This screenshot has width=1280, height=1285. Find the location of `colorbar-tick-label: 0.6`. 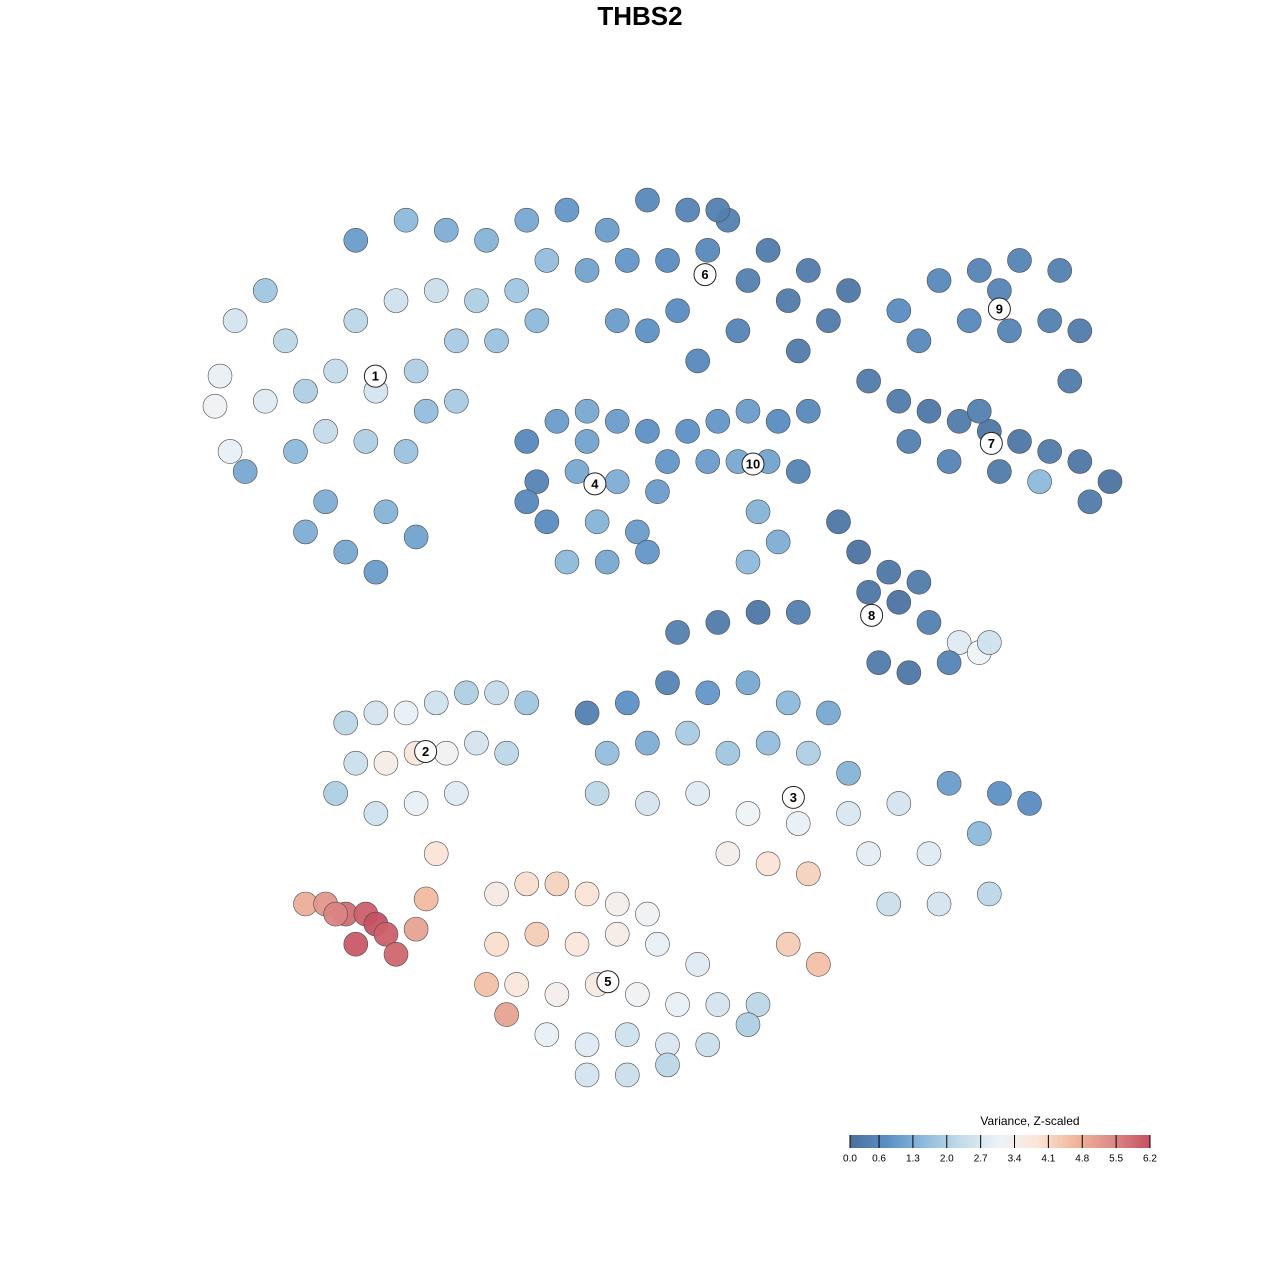

colorbar-tick-label: 0.6 is located at coordinates (879, 1159).